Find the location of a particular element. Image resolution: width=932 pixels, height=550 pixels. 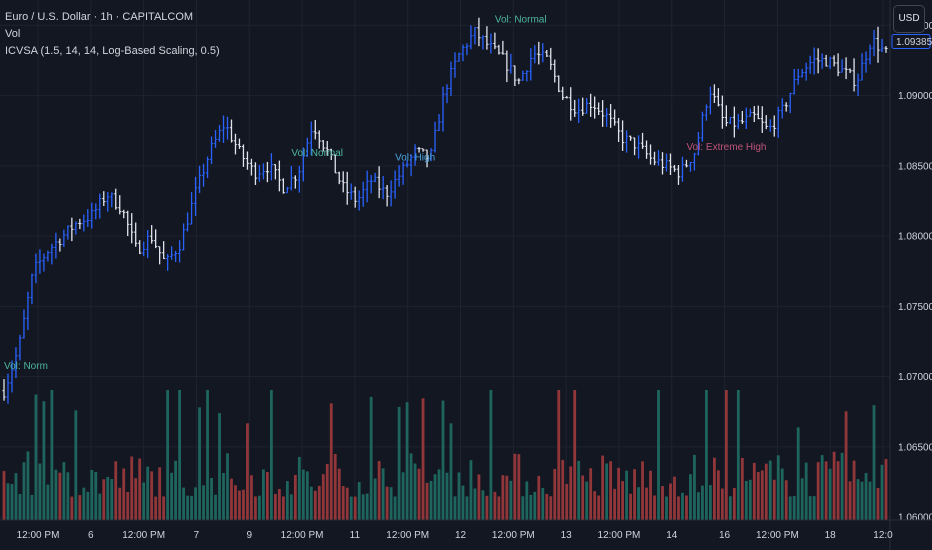

volume-annotation-label: Vol: Extreme High is located at coordinates (726, 147).